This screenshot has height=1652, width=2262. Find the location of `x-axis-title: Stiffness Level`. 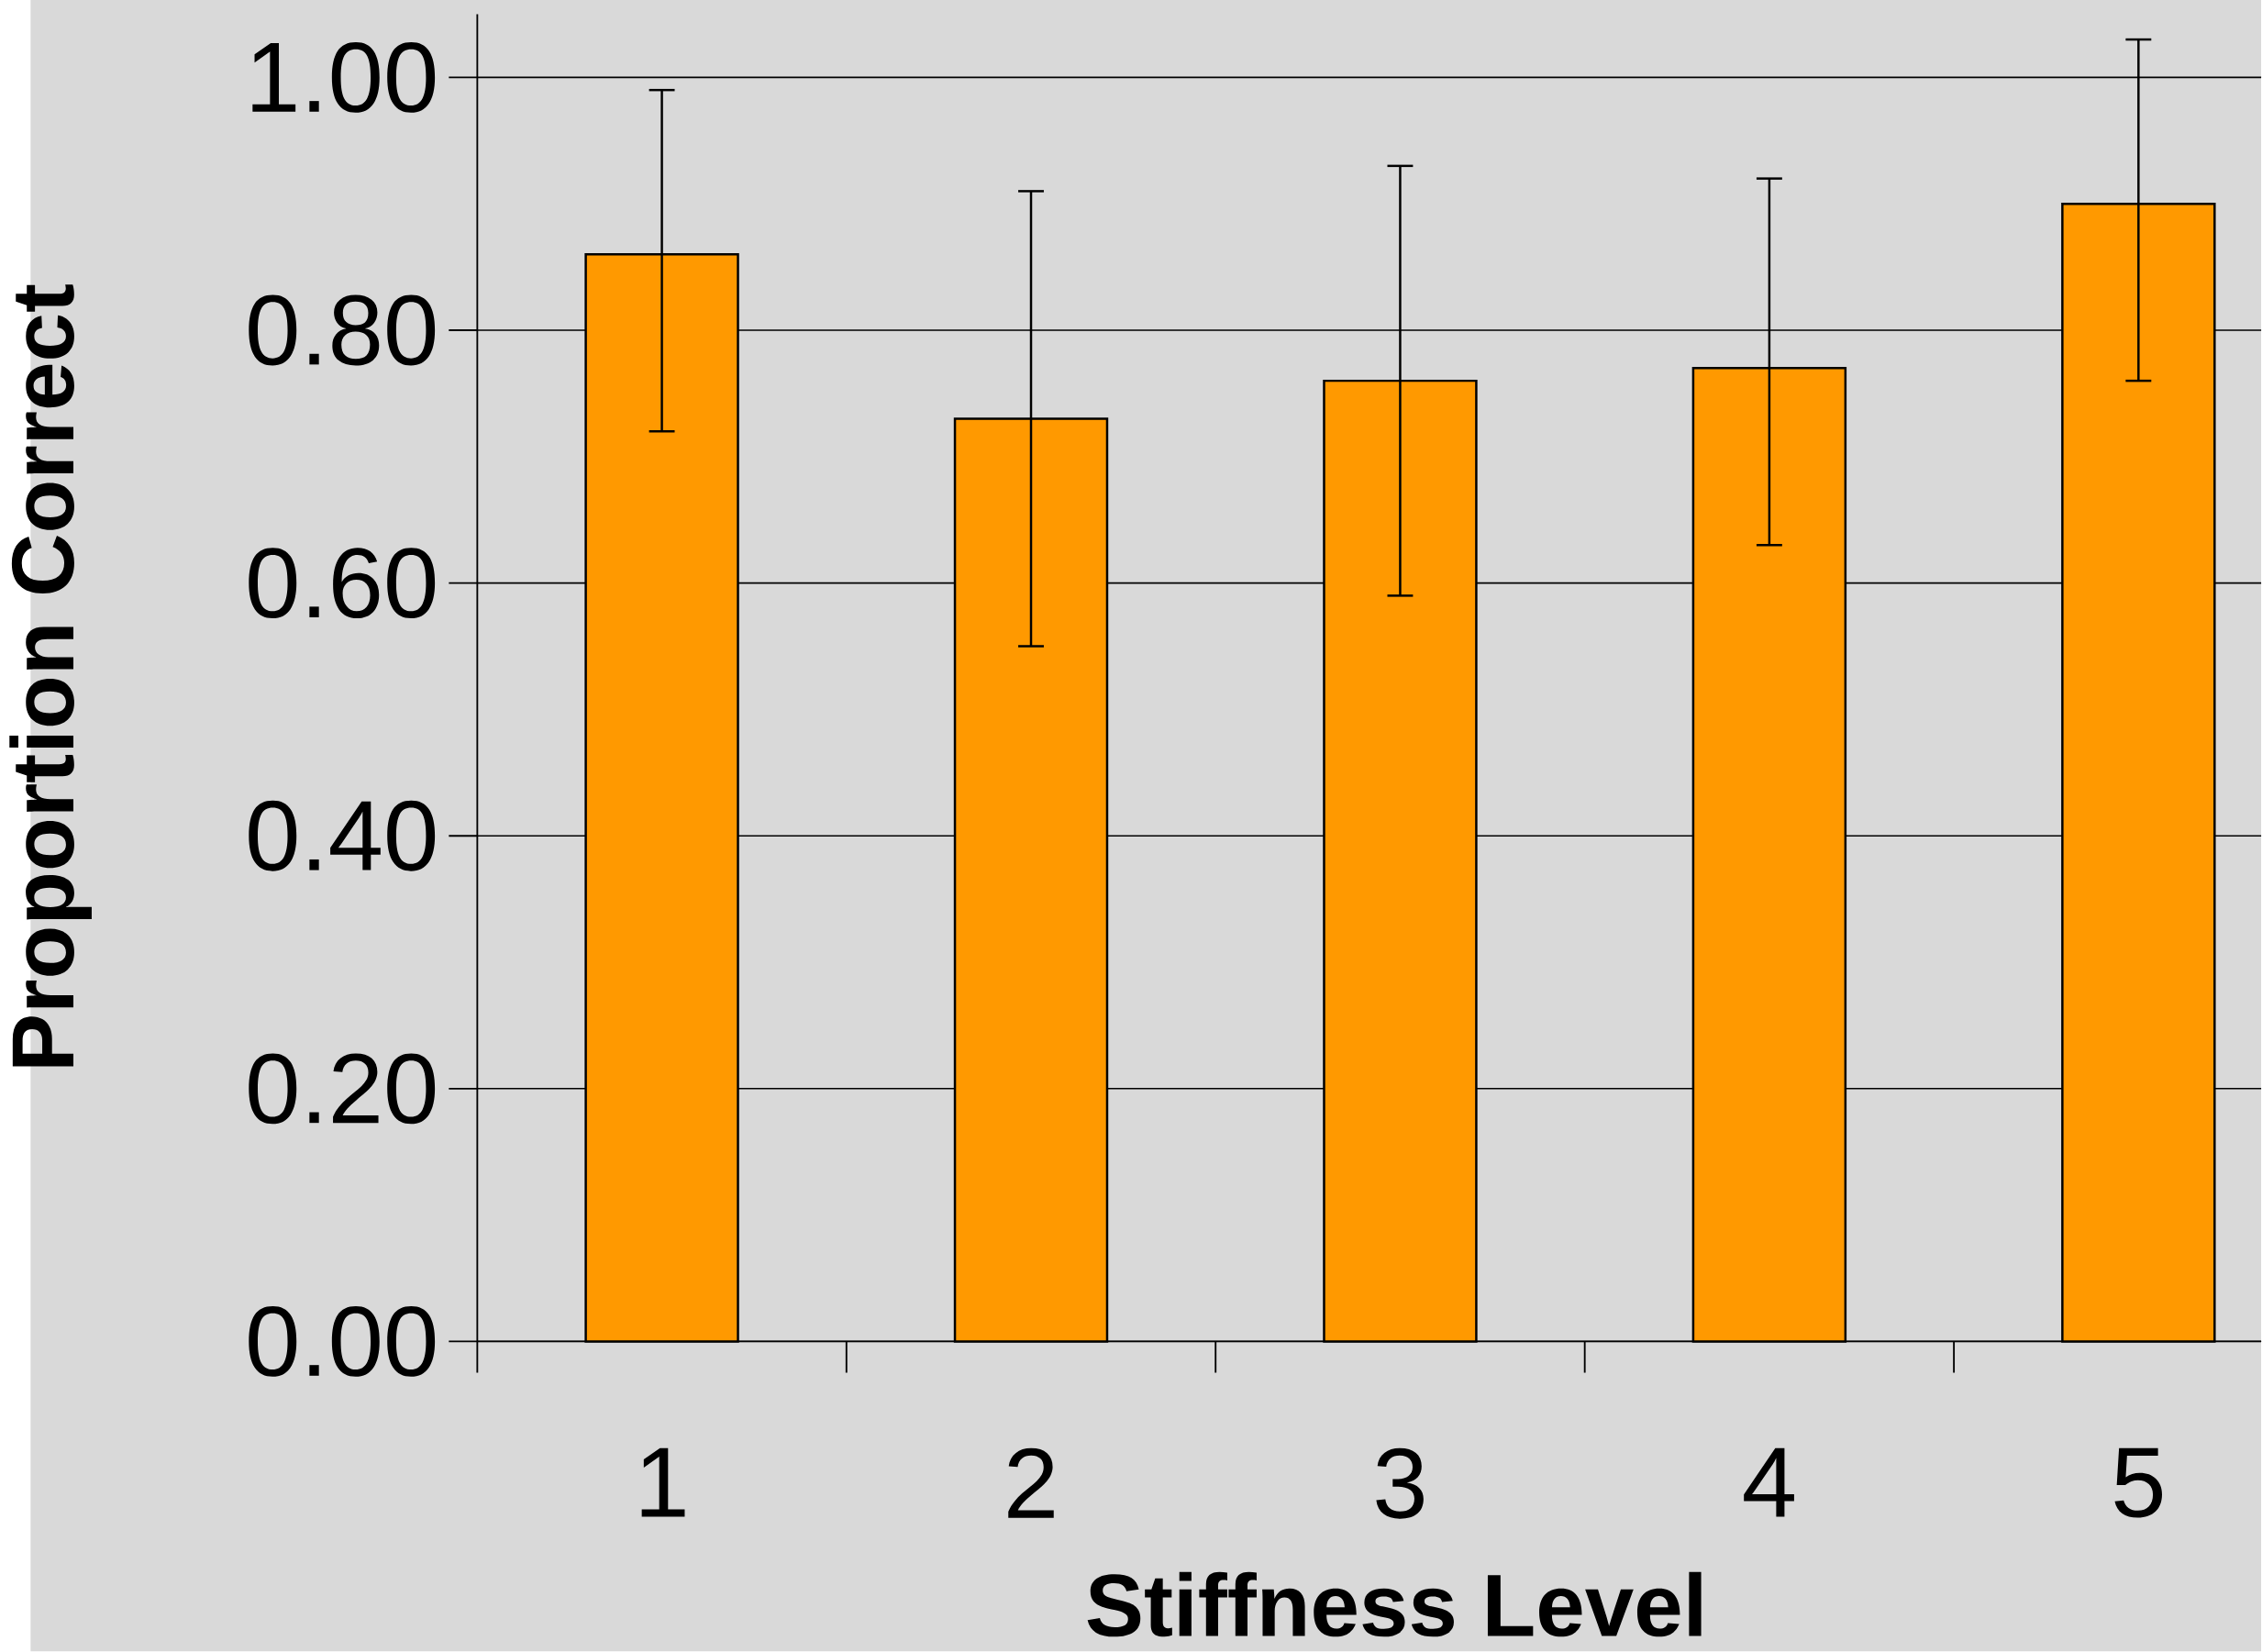

x-axis-title: Stiffness Level is located at coordinates (1395, 1604).